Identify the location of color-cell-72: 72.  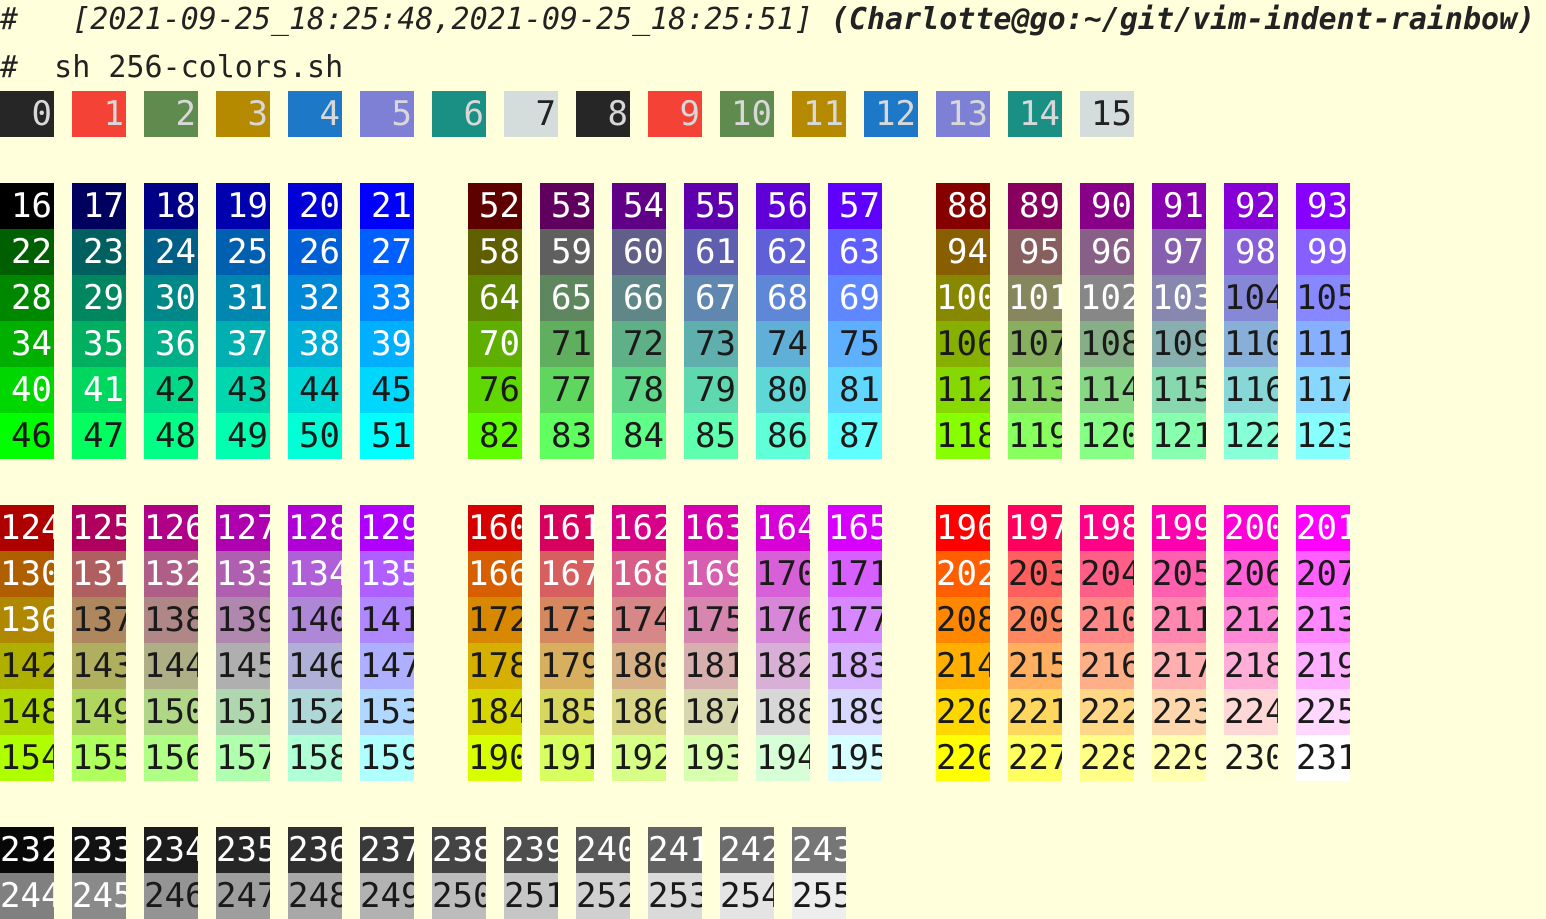
(639, 344).